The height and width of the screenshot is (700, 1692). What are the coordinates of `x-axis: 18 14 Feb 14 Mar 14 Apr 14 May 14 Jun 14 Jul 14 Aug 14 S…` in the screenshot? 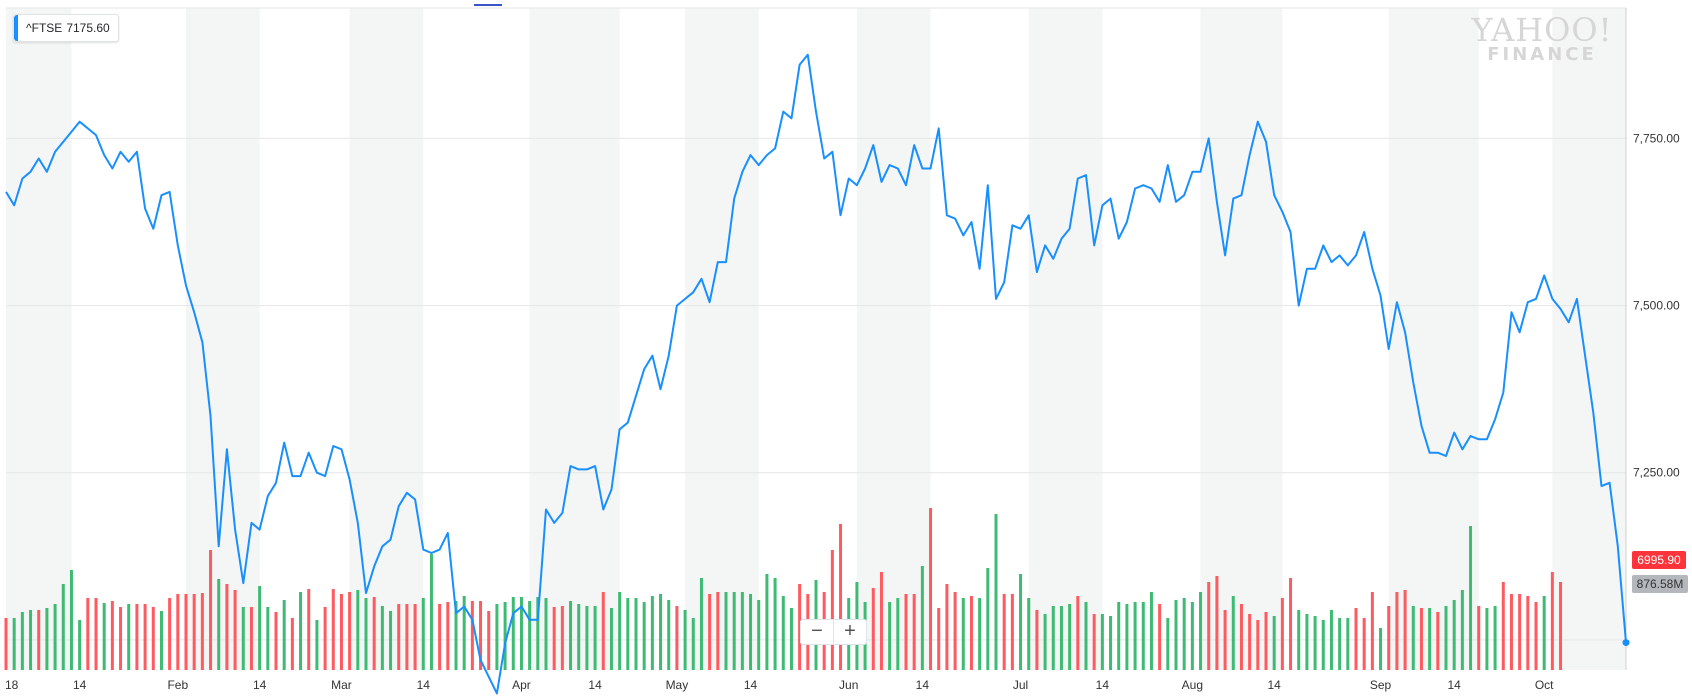 It's located at (779, 685).